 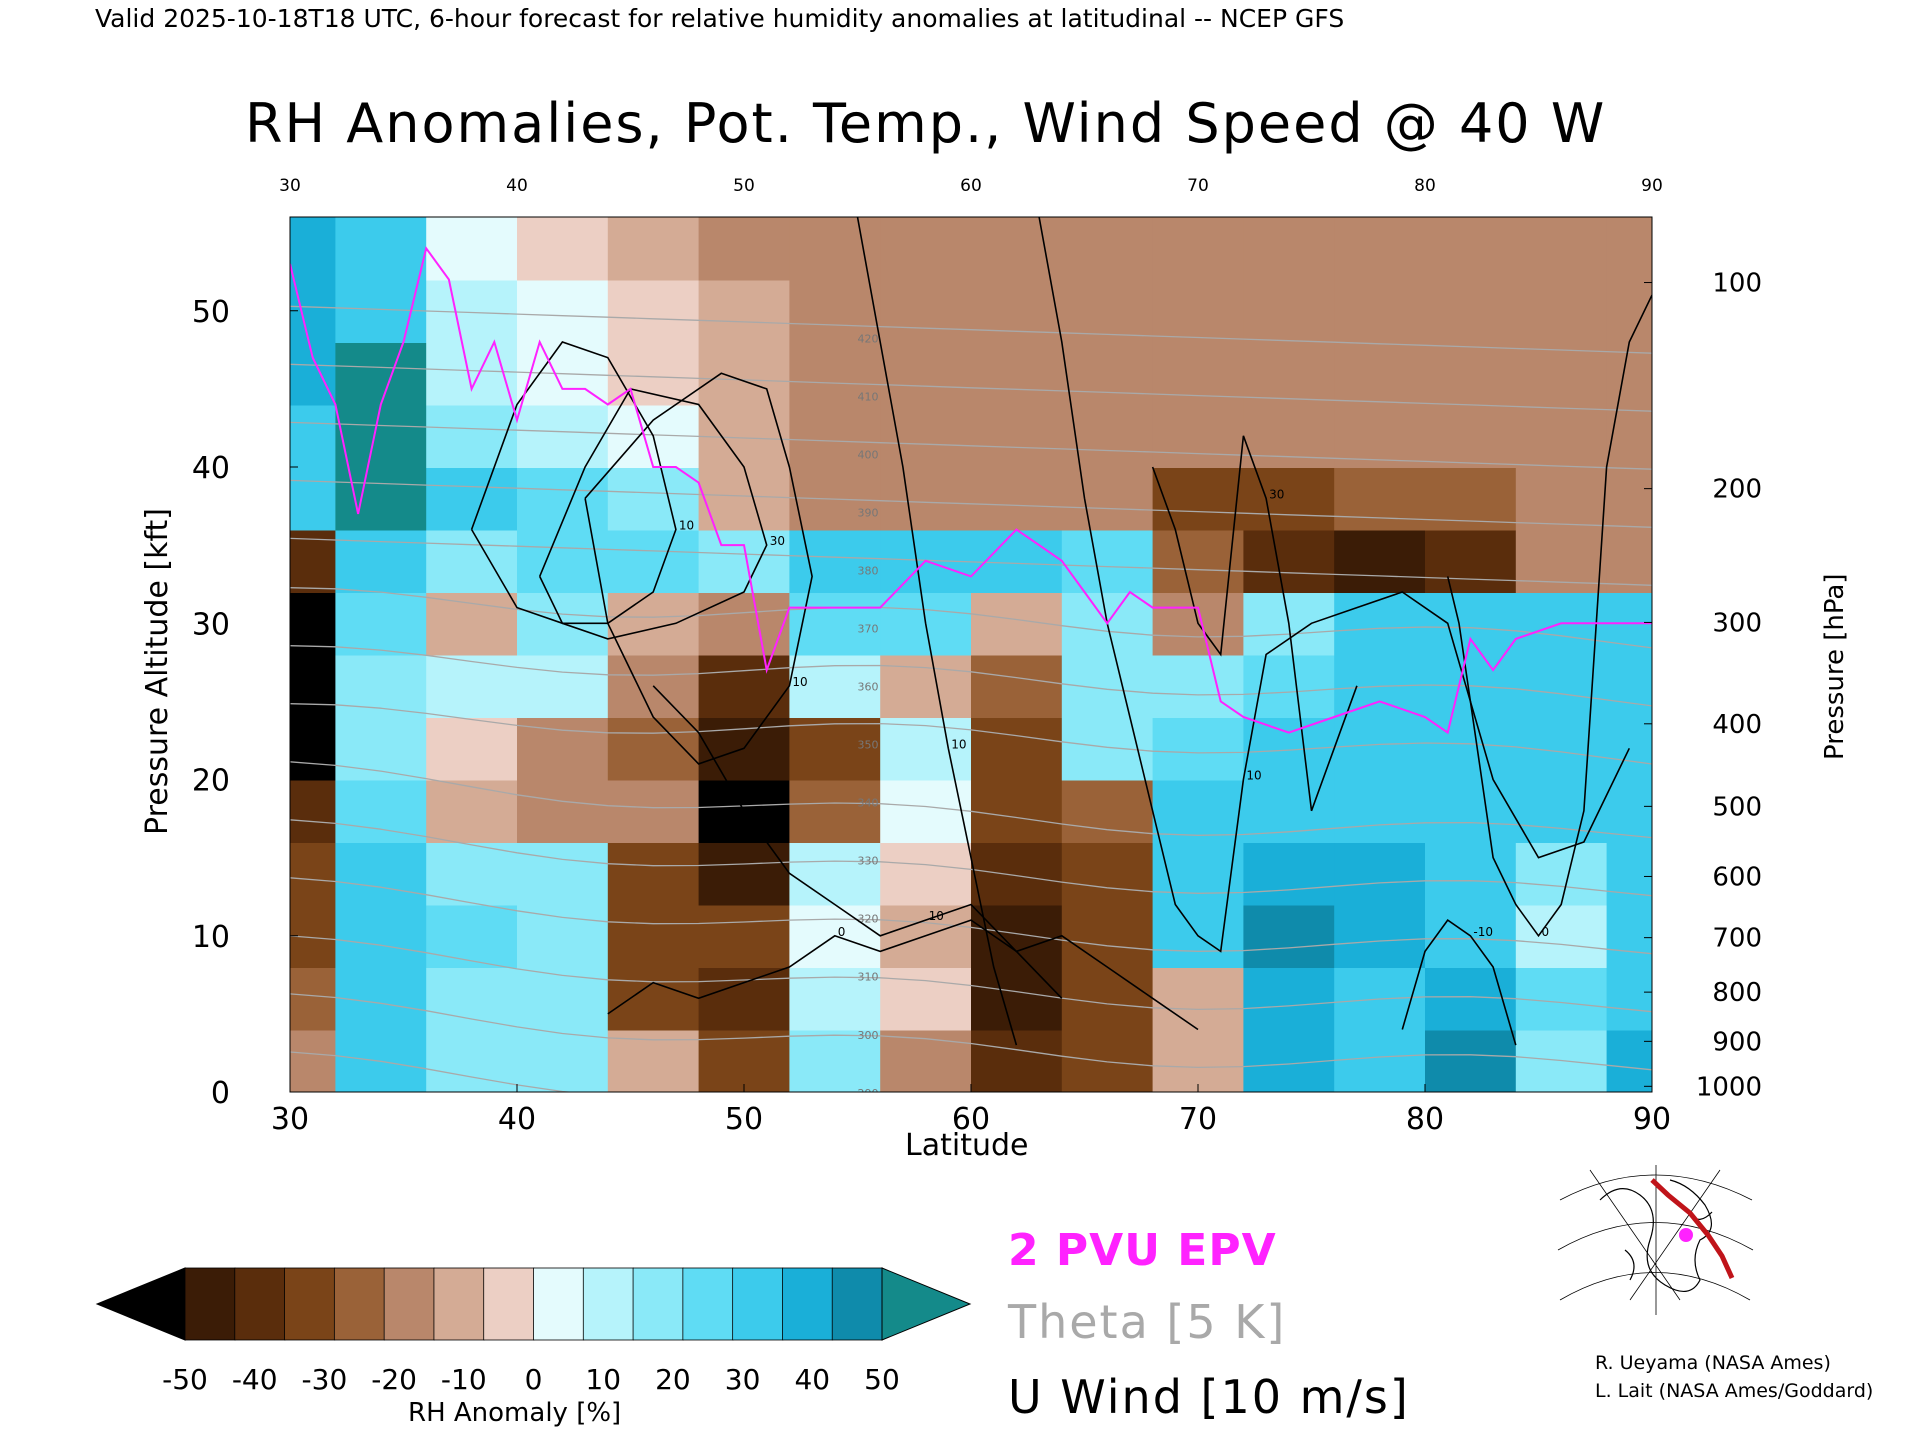 What do you see at coordinates (290, 186) in the screenshot?
I see `x-top-tick-label: 30` at bounding box center [290, 186].